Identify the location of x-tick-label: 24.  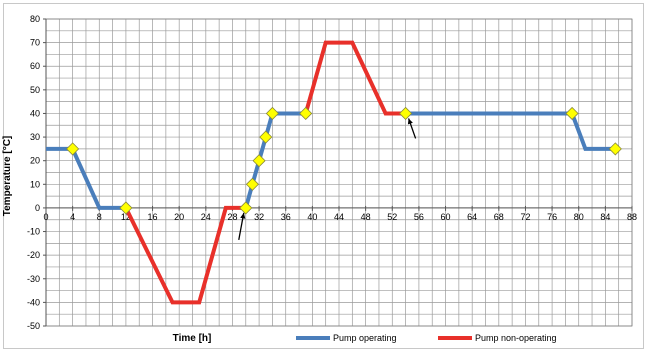
(206, 217).